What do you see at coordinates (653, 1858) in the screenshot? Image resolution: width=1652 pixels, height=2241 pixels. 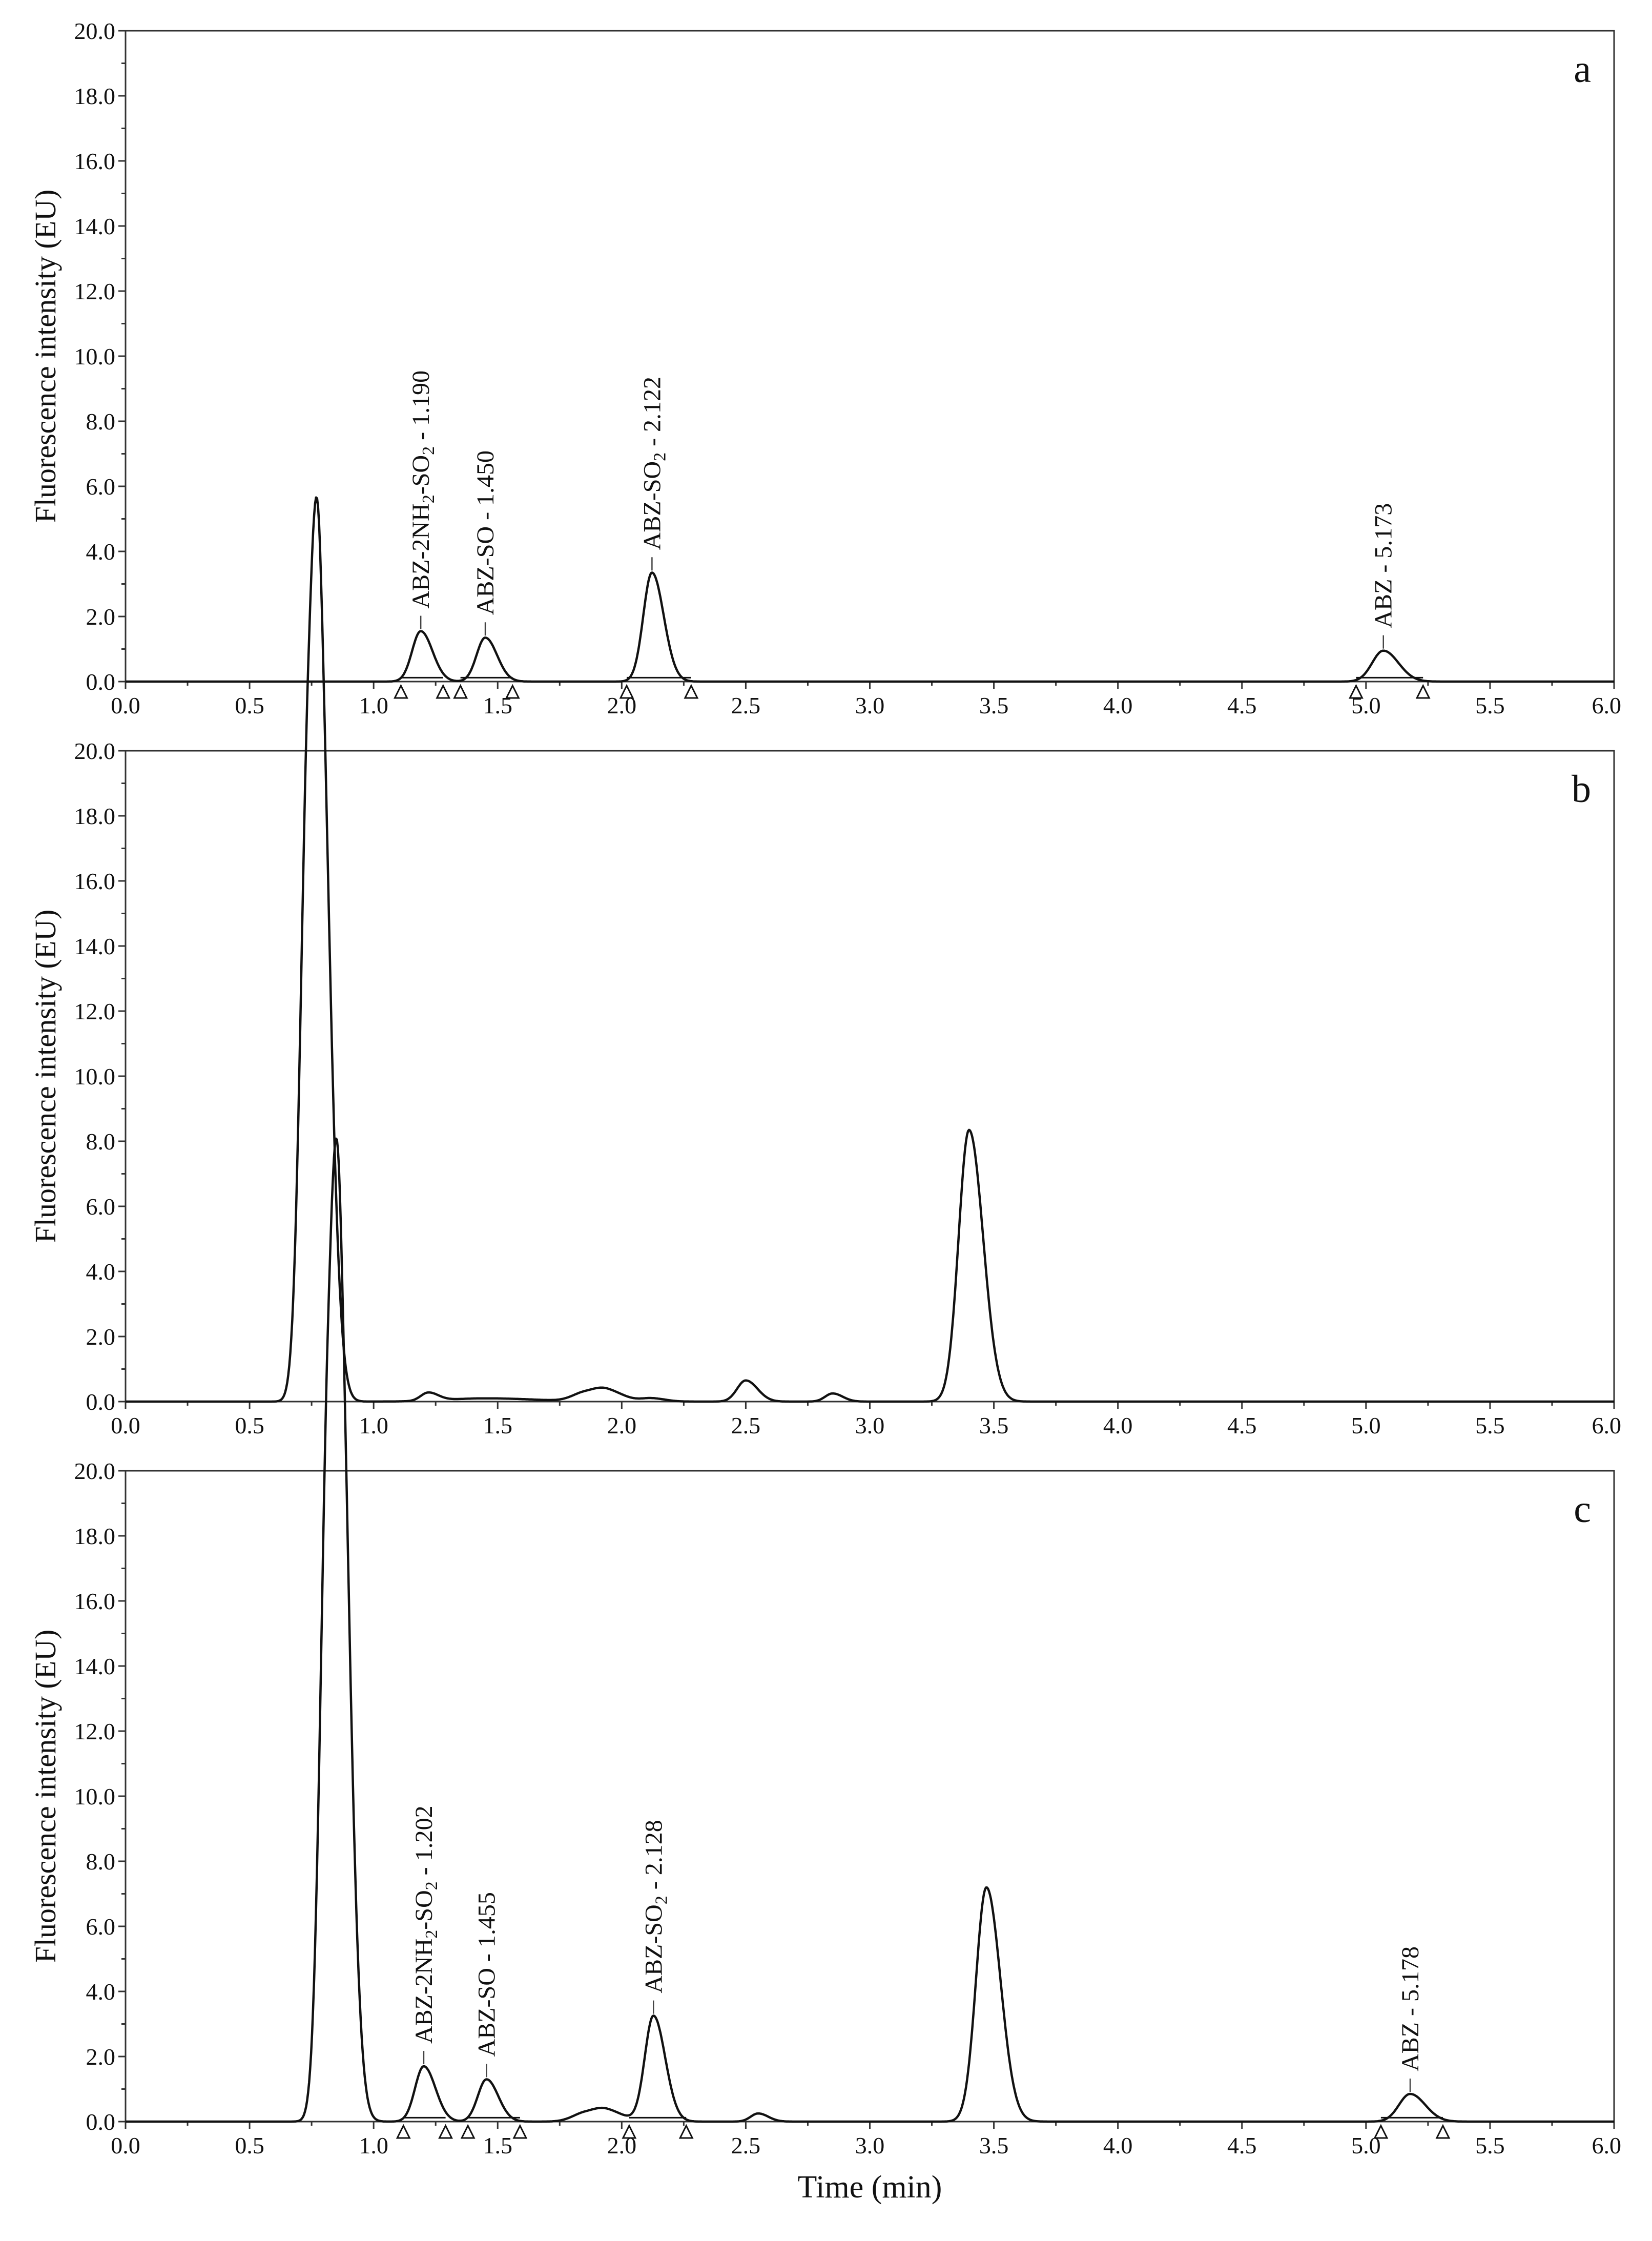 I see `peak-label-part: - 2.128` at bounding box center [653, 1858].